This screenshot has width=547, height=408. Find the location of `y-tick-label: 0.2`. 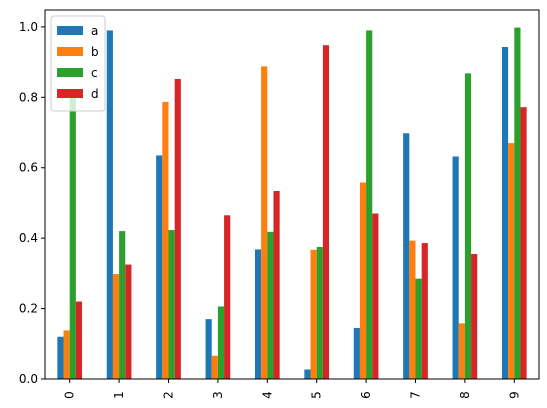

y-tick-label: 0.2 is located at coordinates (28, 309).